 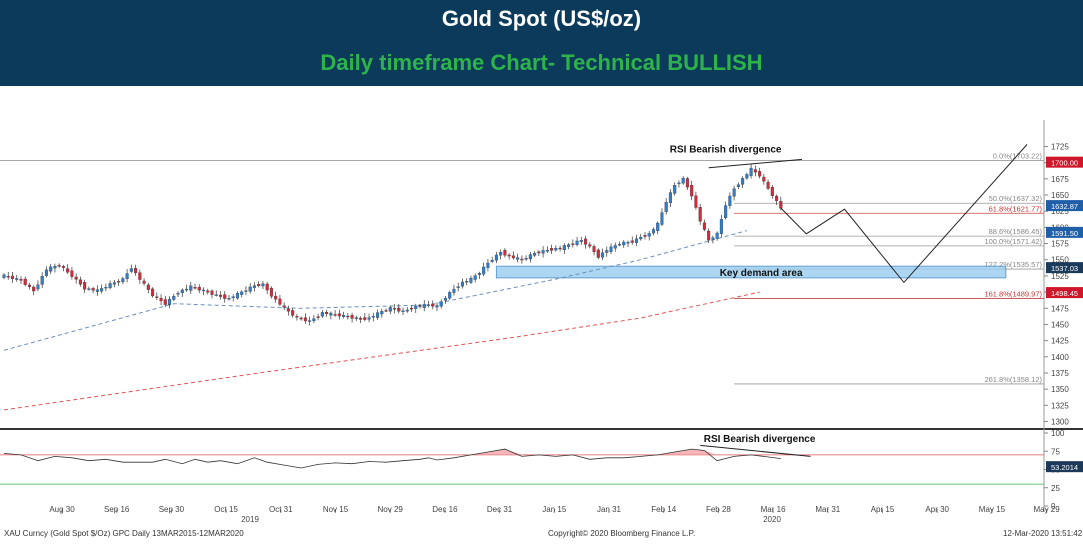 I want to click on x-tick-label: Sep 30, so click(x=172, y=509).